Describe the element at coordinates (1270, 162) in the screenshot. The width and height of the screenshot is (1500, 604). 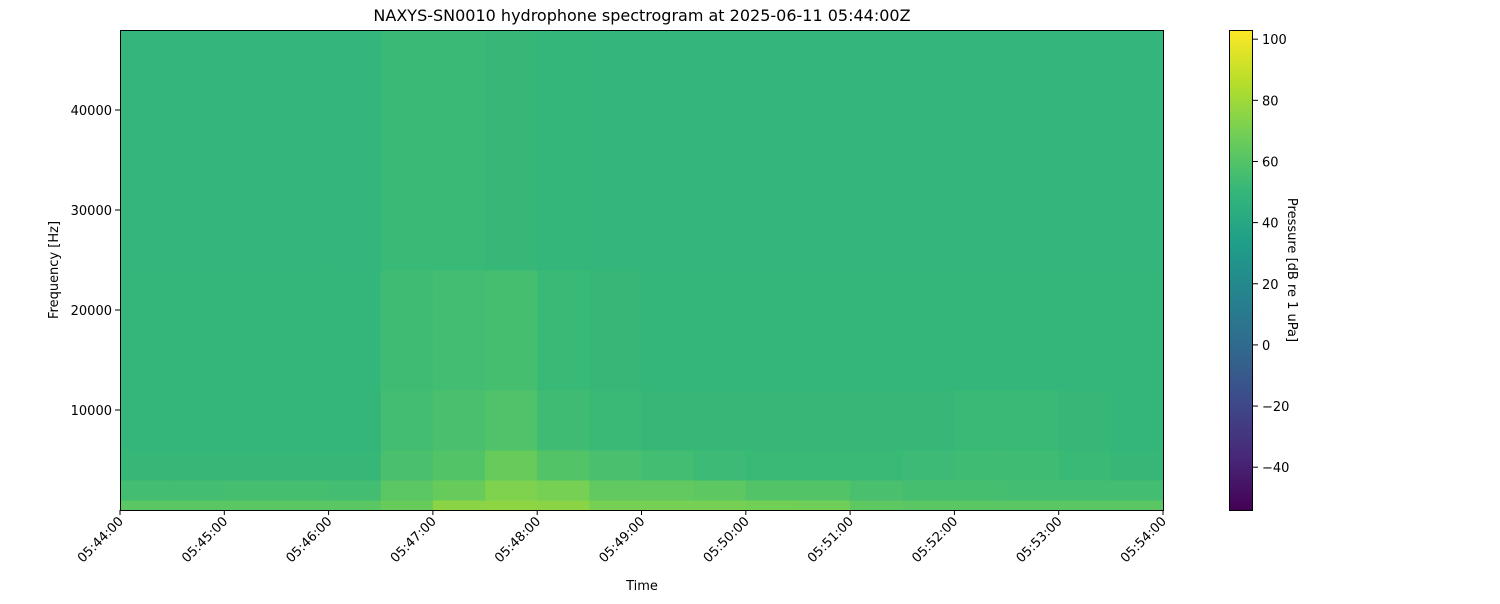
I see `colorbar-tick-label: 60` at that location.